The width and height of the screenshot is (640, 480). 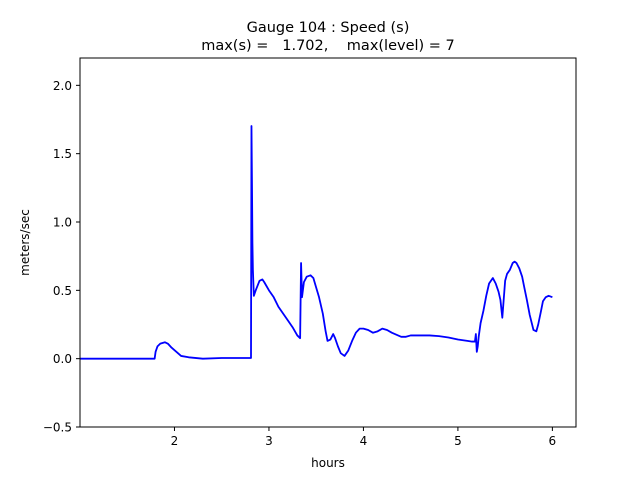 What do you see at coordinates (364, 441) in the screenshot?
I see `x-tick-label: 4` at bounding box center [364, 441].